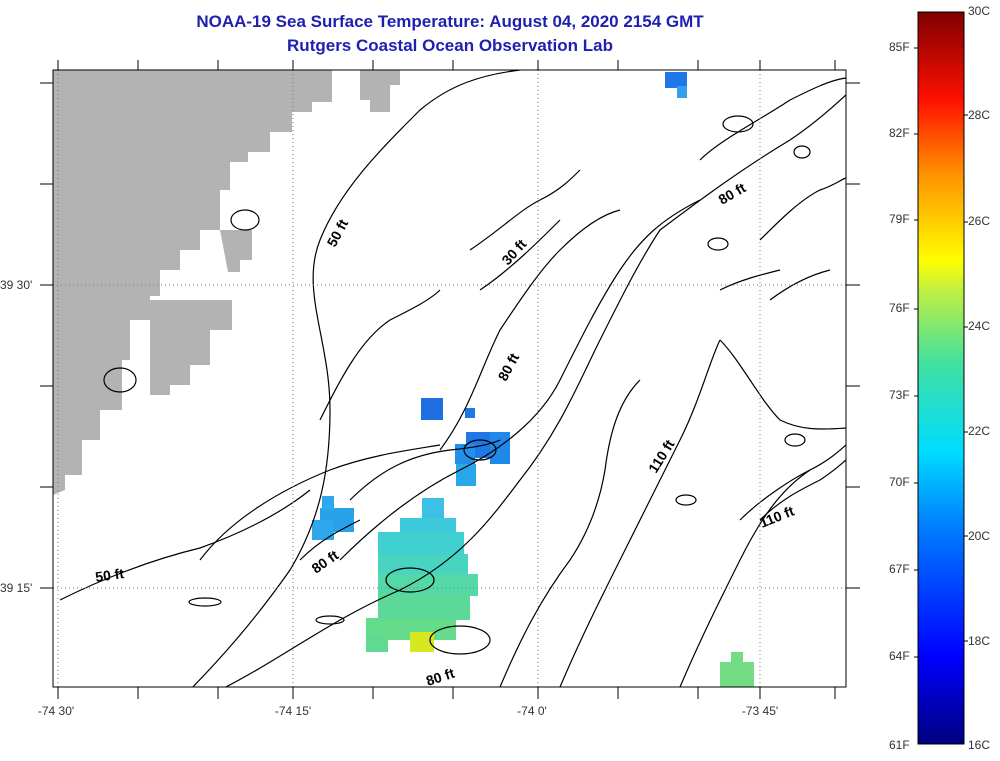 This screenshot has height=761, width=1000. What do you see at coordinates (56, 711) in the screenshot?
I see `lon-label: -74 30'` at bounding box center [56, 711].